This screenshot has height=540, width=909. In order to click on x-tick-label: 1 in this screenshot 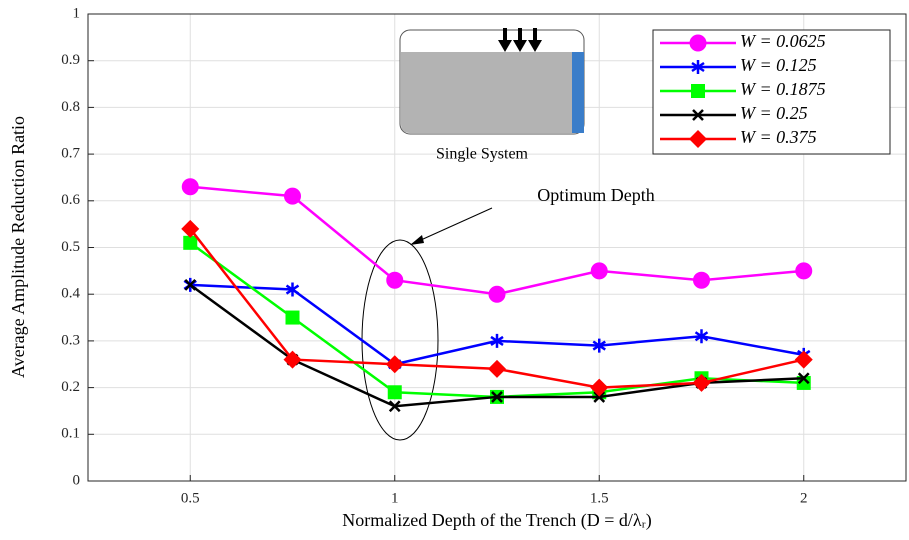, I will do `click(395, 498)`.